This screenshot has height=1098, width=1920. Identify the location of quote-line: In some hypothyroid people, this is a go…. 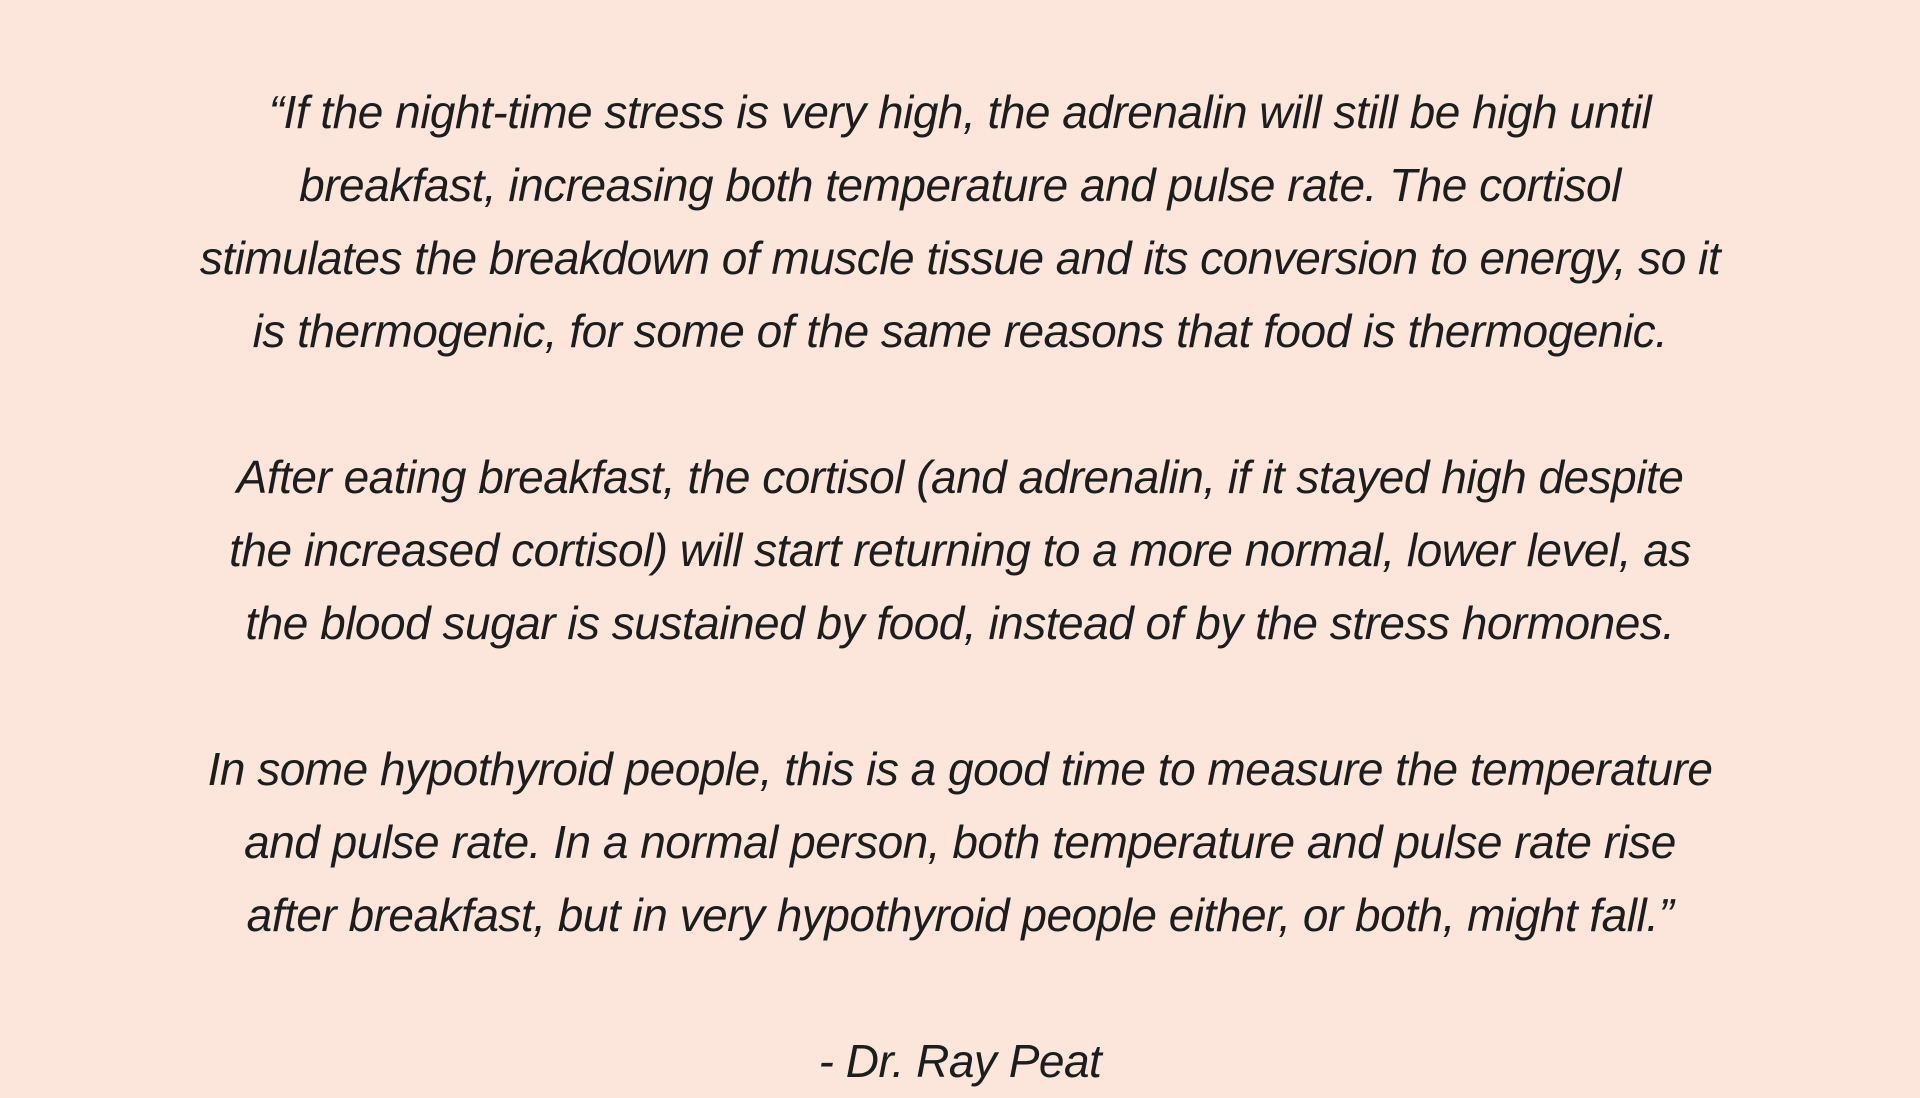
(960, 769).